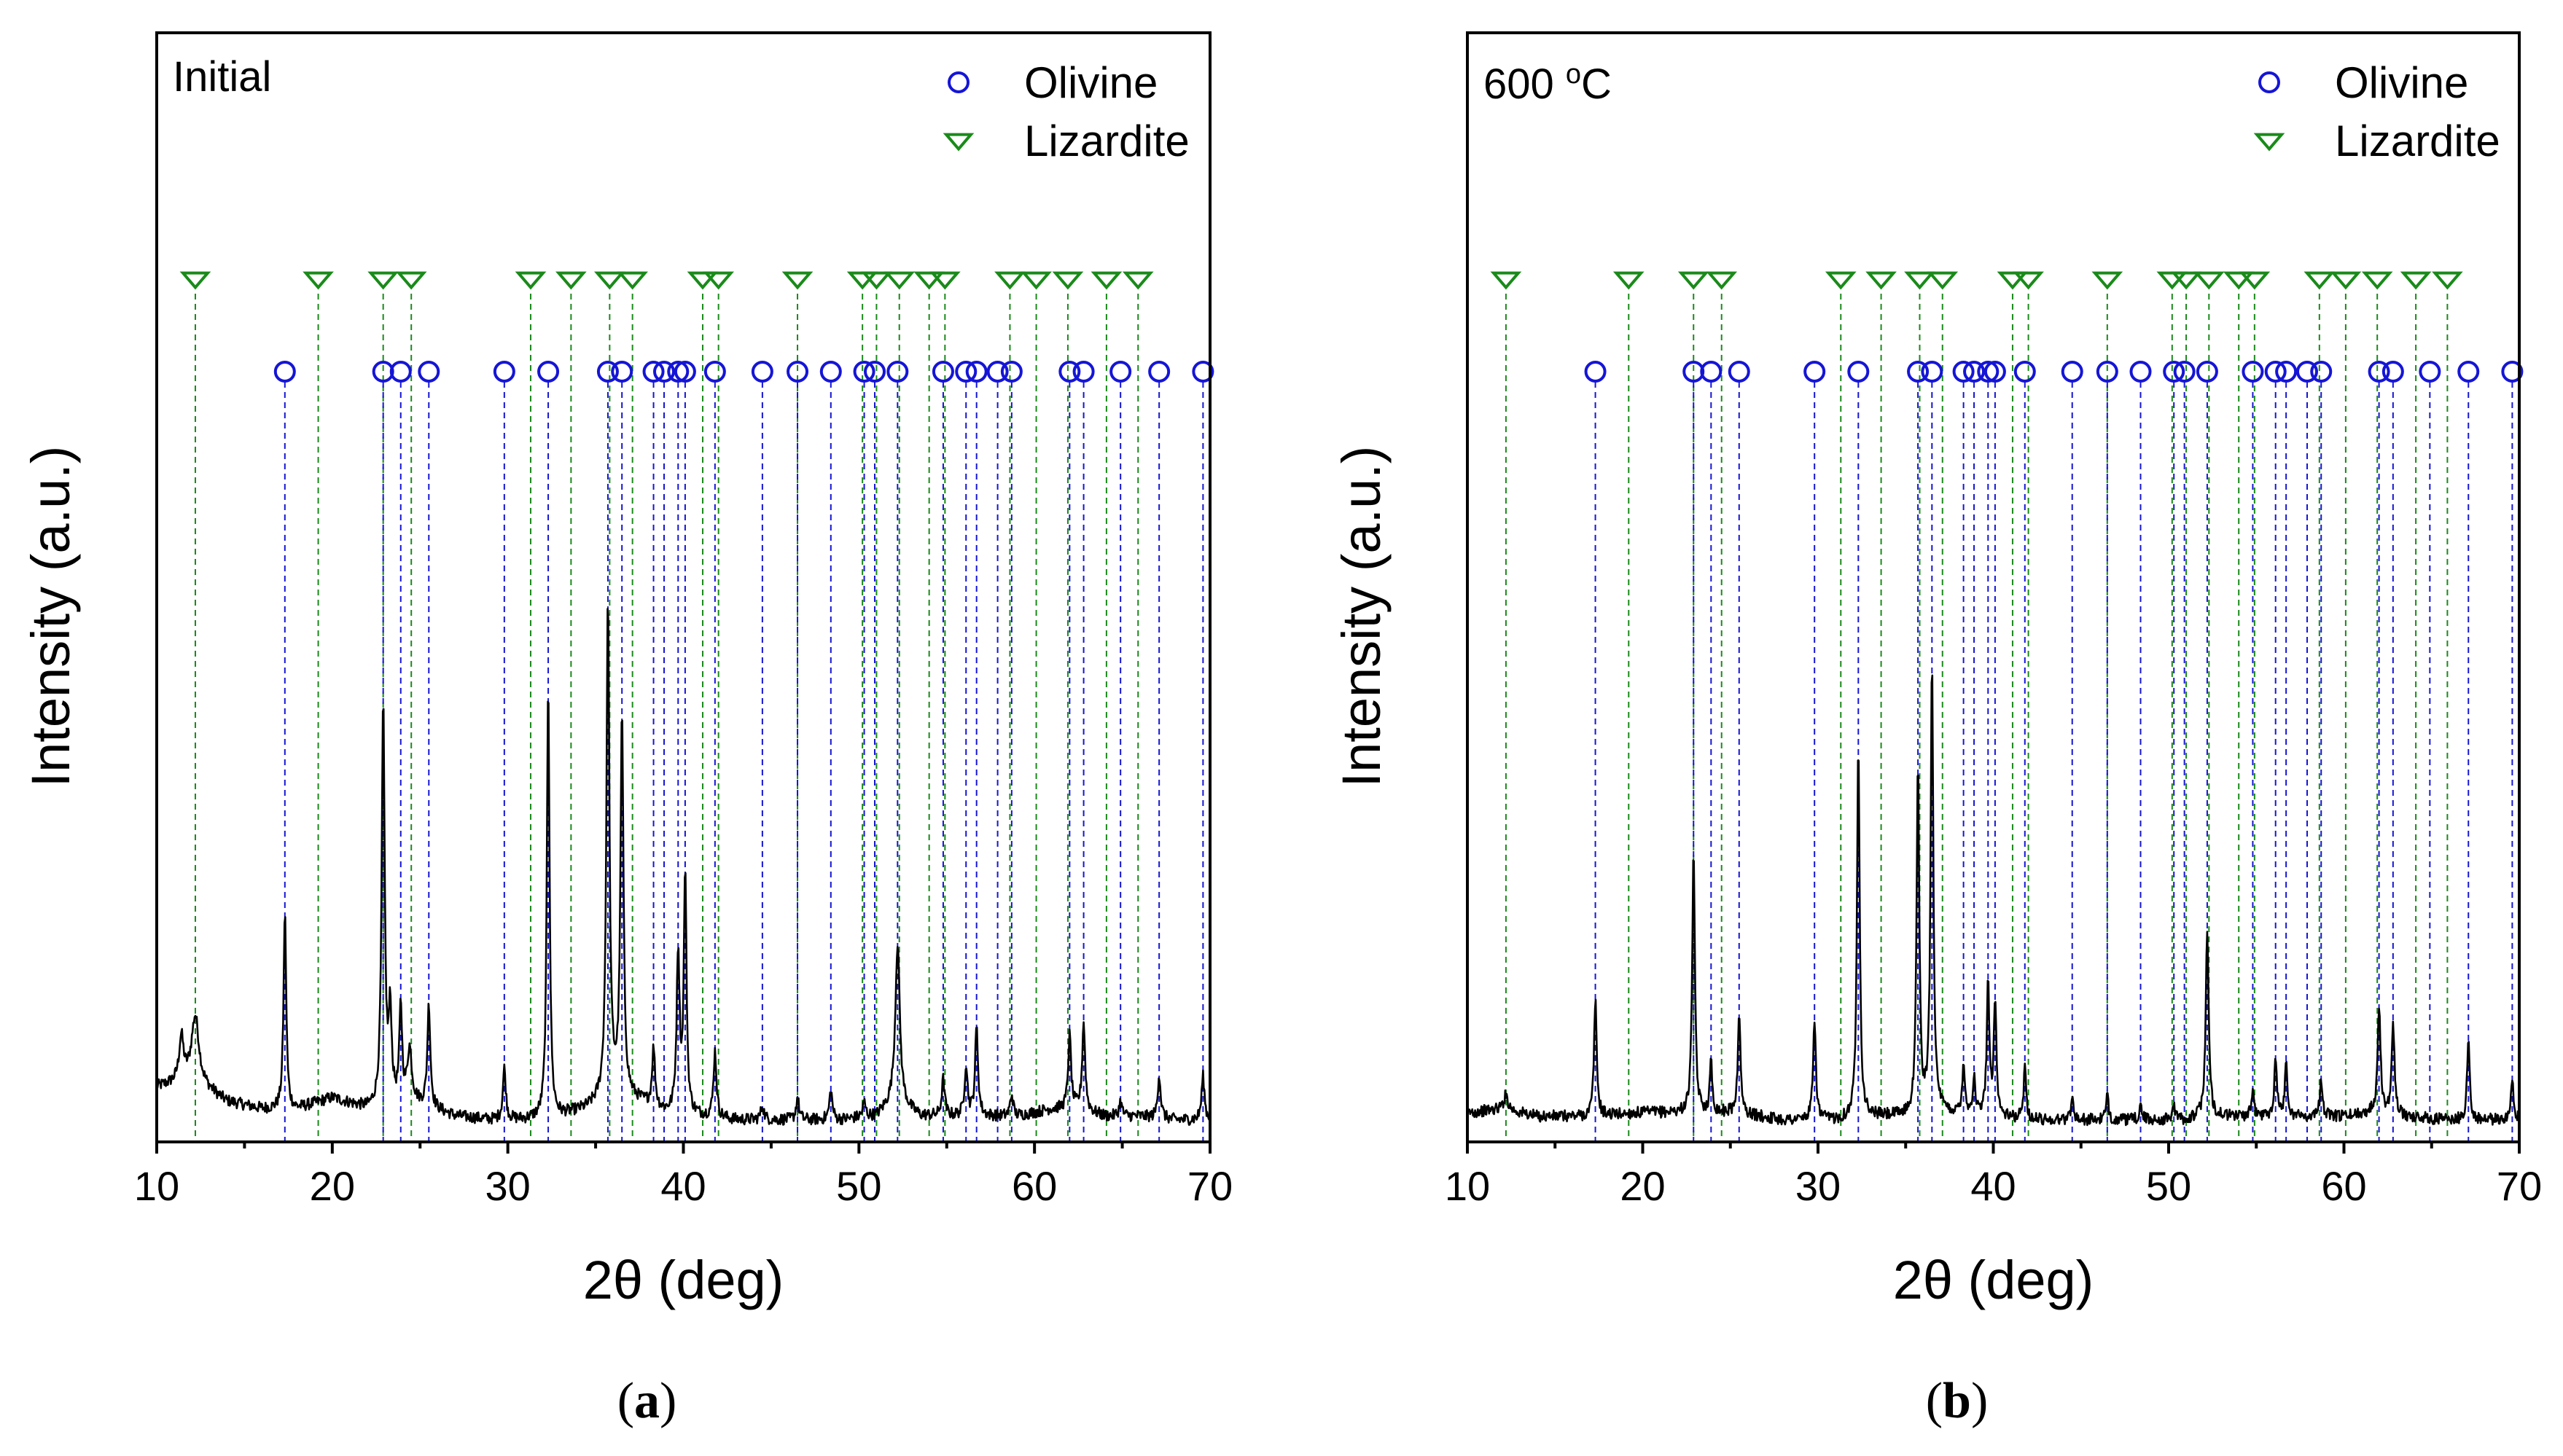 The width and height of the screenshot is (2563, 1456). Describe the element at coordinates (1957, 1401) in the screenshot. I see `panel-caption: (b)` at that location.